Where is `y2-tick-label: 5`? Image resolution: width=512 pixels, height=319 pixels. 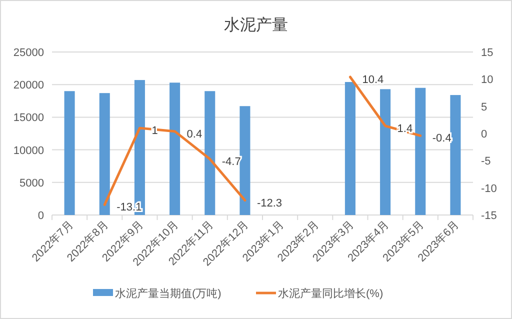 y2-tick-label: 5 is located at coordinates (484, 107).